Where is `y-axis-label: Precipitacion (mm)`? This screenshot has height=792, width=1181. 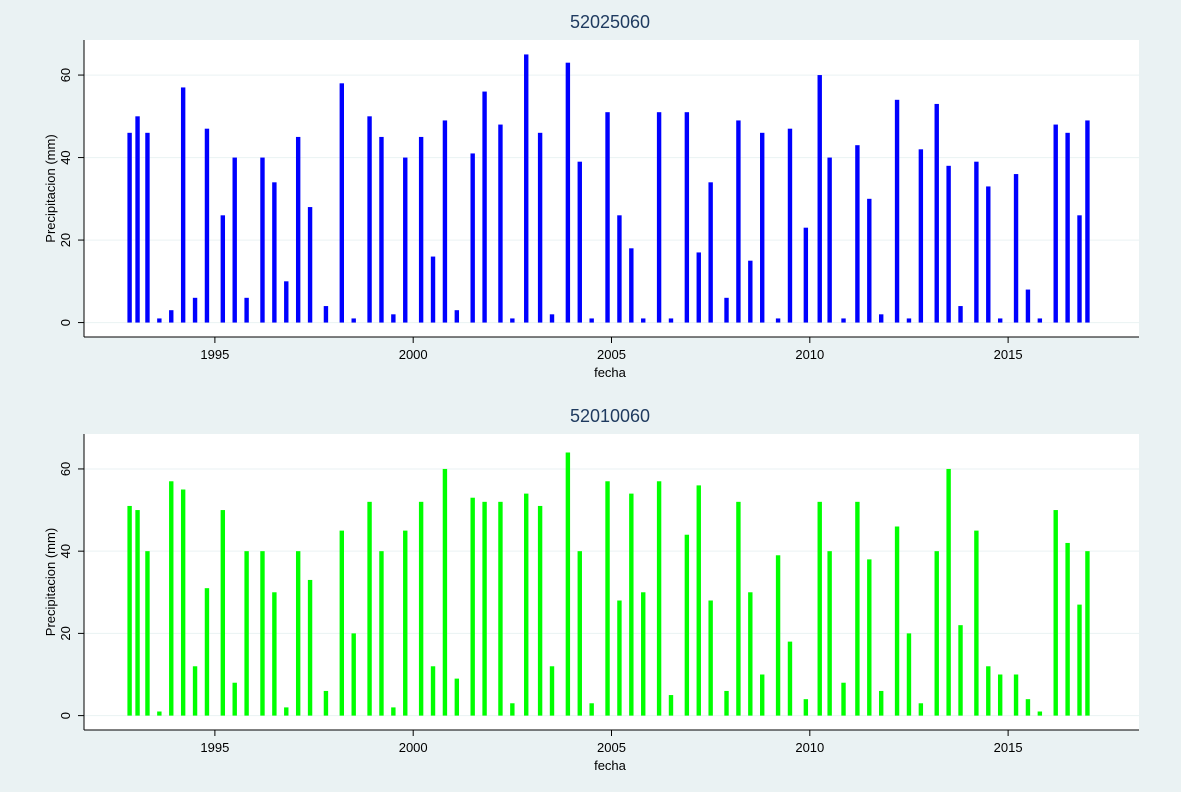 y-axis-label: Precipitacion (mm) is located at coordinates (50, 188).